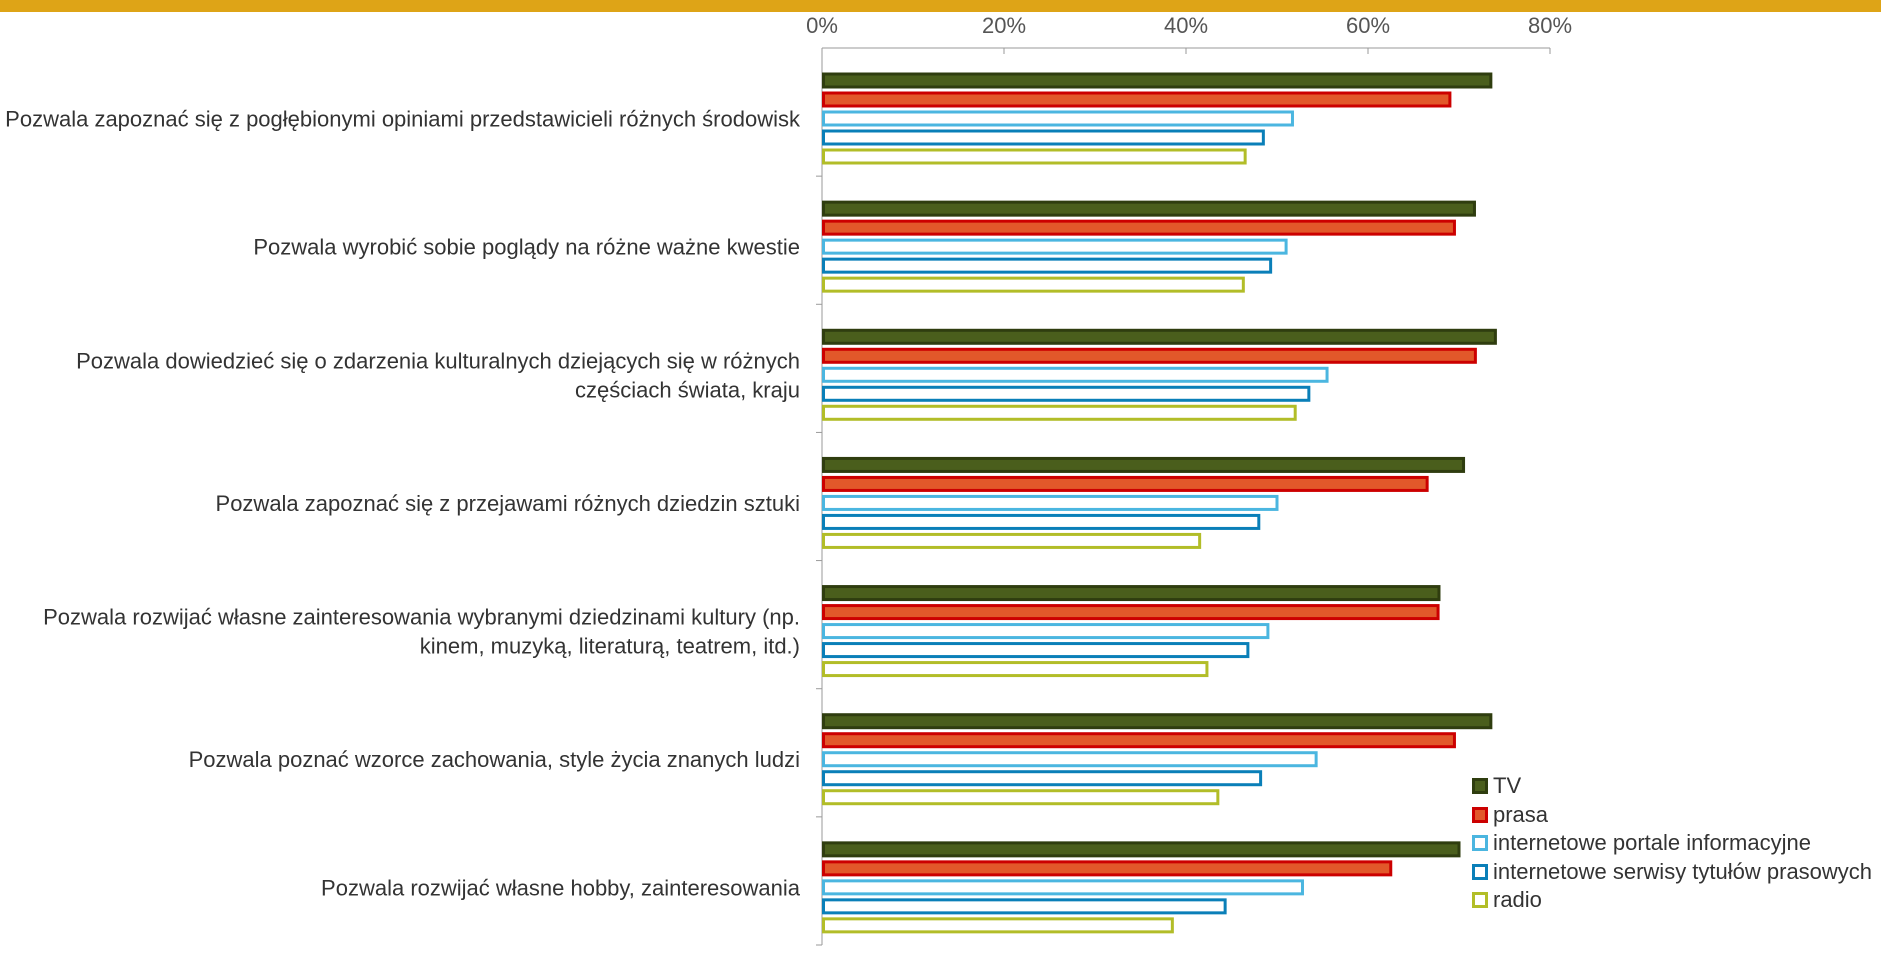  I want to click on x-tick-label: 80%, so click(1550, 25).